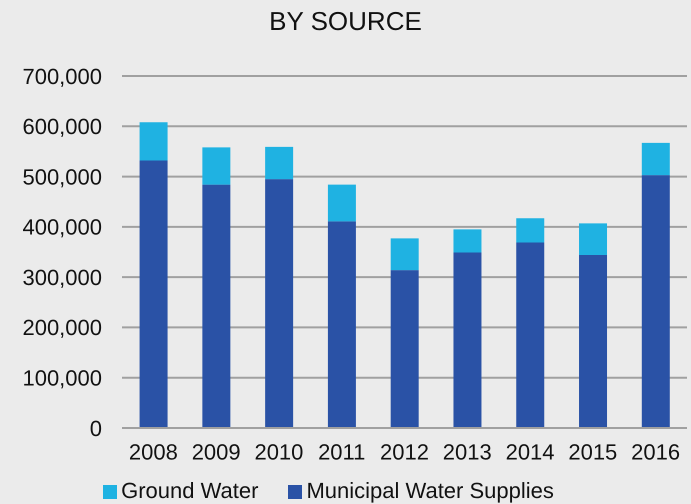 Image resolution: width=691 pixels, height=504 pixels. Describe the element at coordinates (62, 277) in the screenshot. I see `y-tick-label: 300,000` at that location.